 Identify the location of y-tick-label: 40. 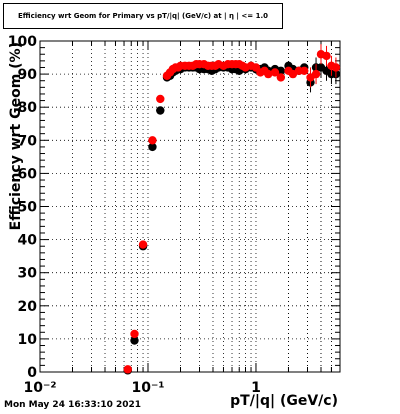
(28, 241).